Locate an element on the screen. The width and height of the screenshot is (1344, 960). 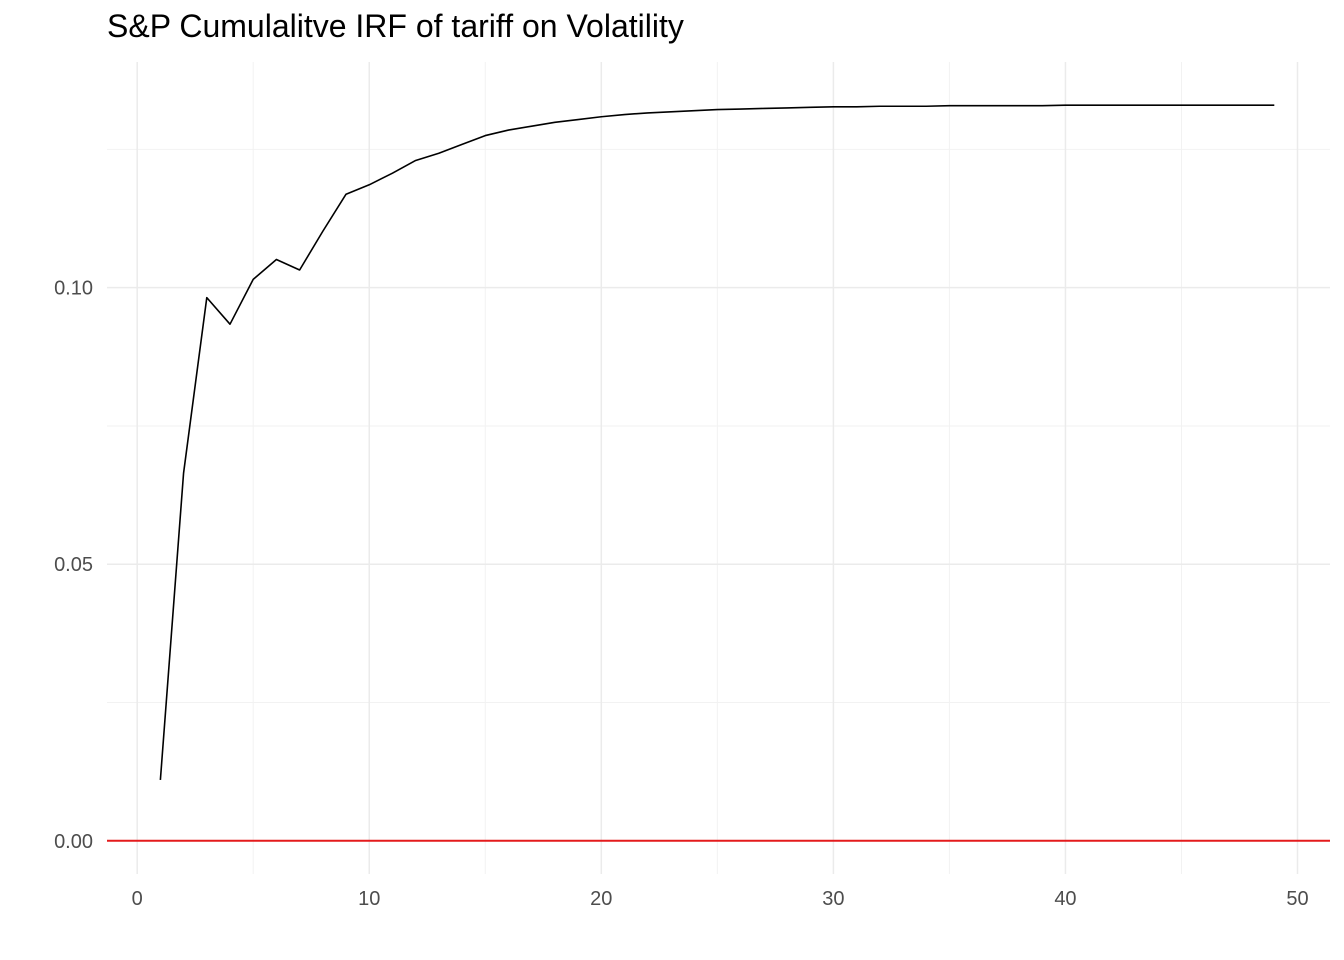
x-tick-label: 40 is located at coordinates (1065, 899).